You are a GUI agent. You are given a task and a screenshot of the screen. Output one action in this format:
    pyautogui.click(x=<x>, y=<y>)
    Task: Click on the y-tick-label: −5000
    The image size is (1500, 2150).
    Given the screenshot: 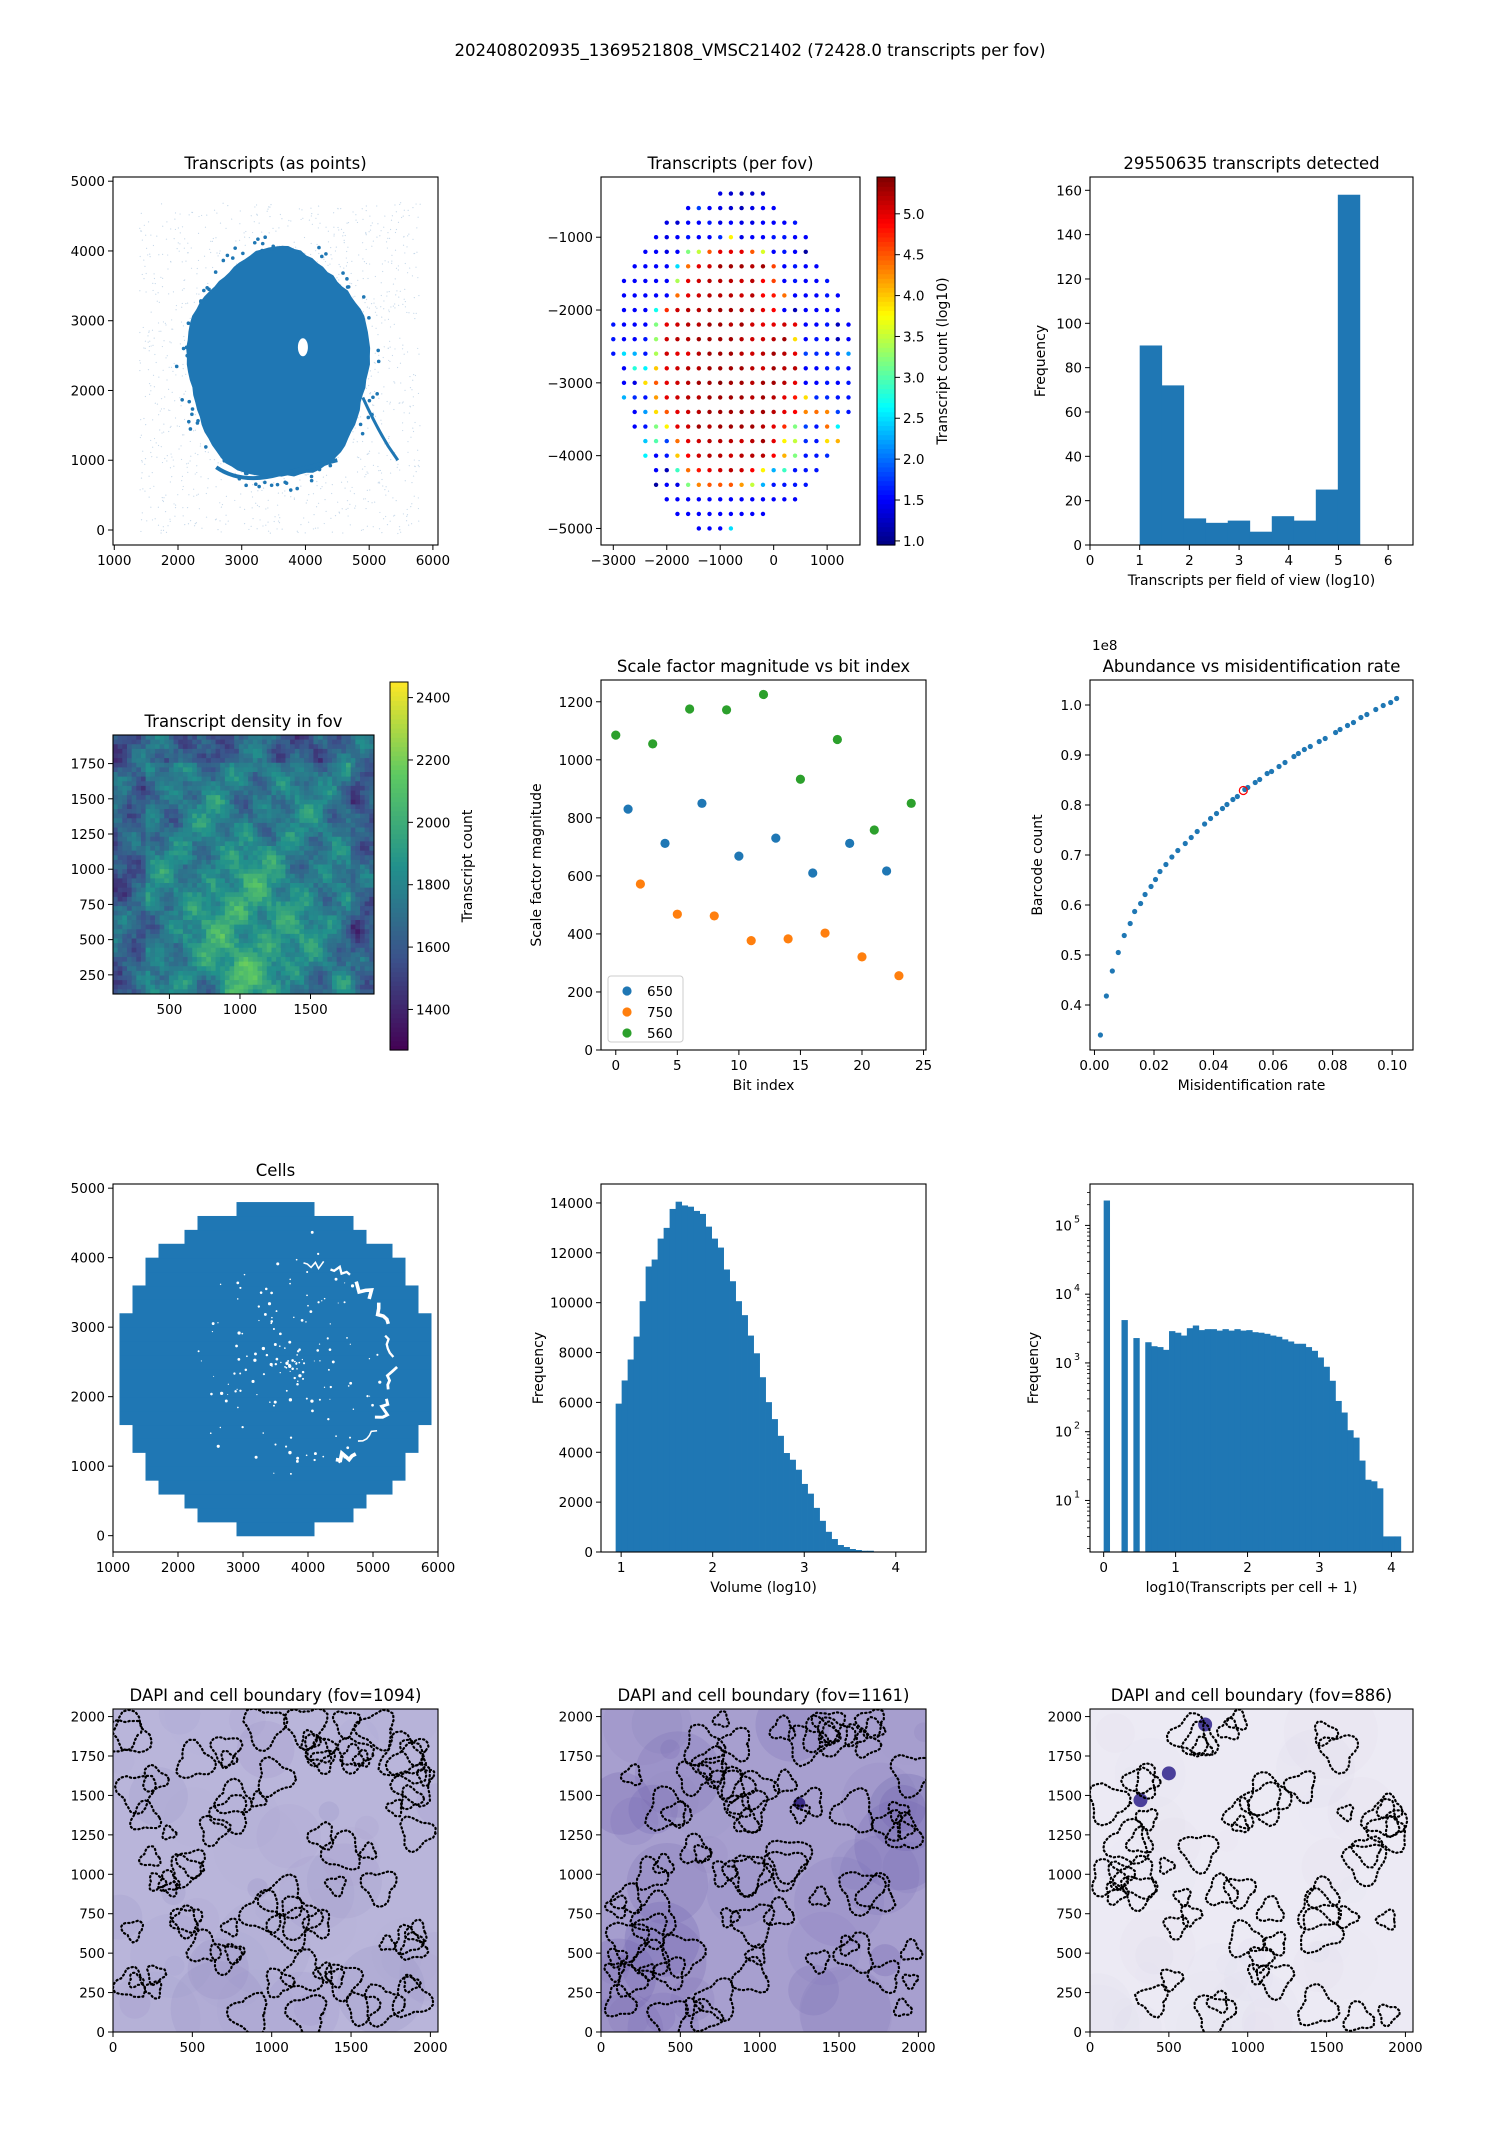 What is the action you would take?
    pyautogui.click(x=570, y=529)
    